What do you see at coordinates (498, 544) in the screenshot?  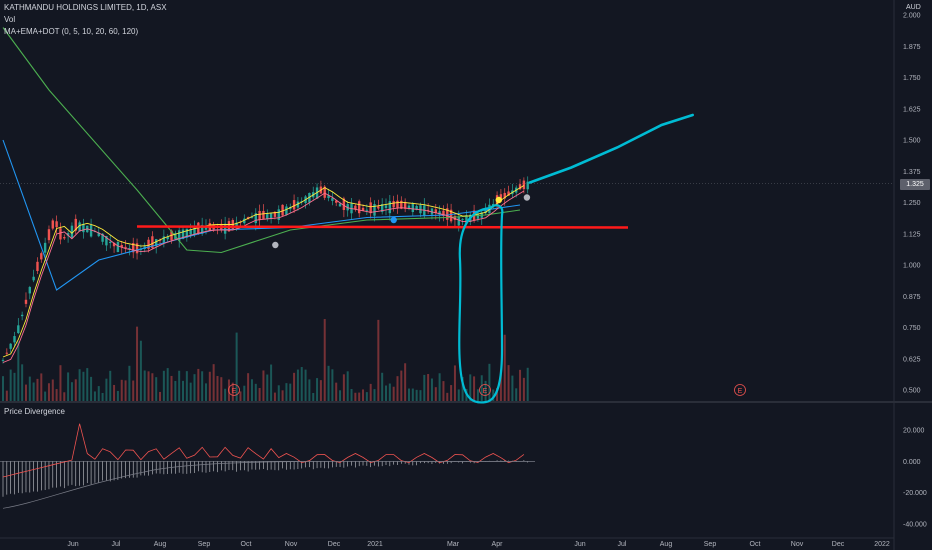 I see `time-axis-tick: Apr` at bounding box center [498, 544].